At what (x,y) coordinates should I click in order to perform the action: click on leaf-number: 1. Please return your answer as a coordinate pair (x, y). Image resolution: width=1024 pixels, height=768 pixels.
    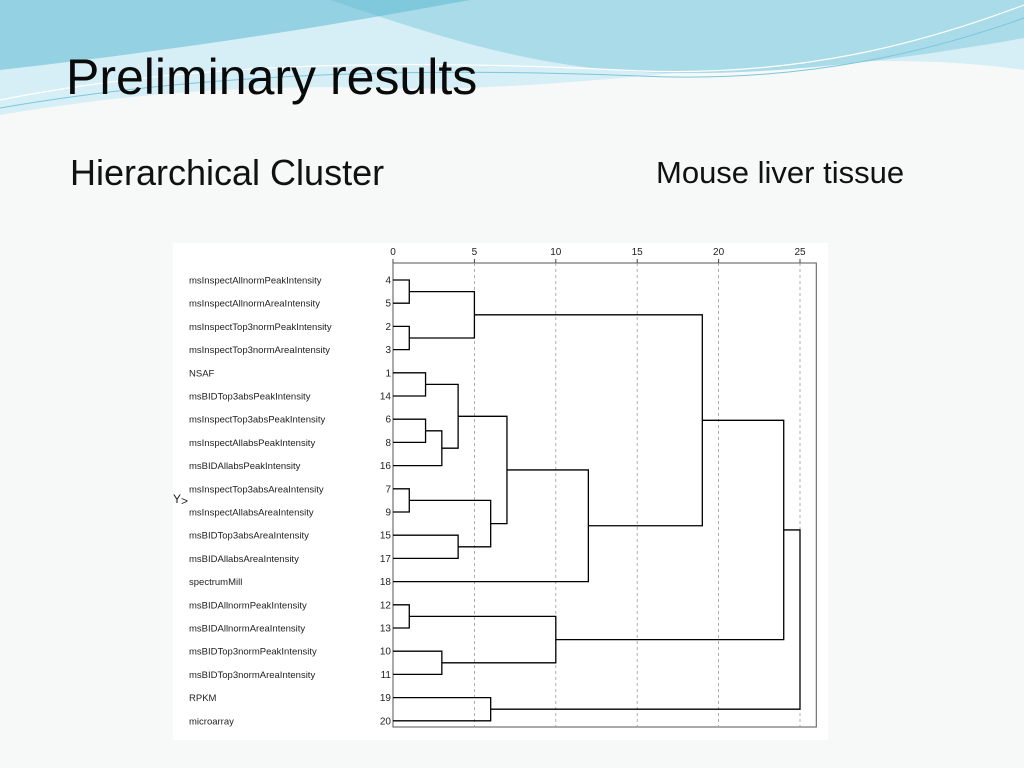
    Looking at the image, I should click on (388, 373).